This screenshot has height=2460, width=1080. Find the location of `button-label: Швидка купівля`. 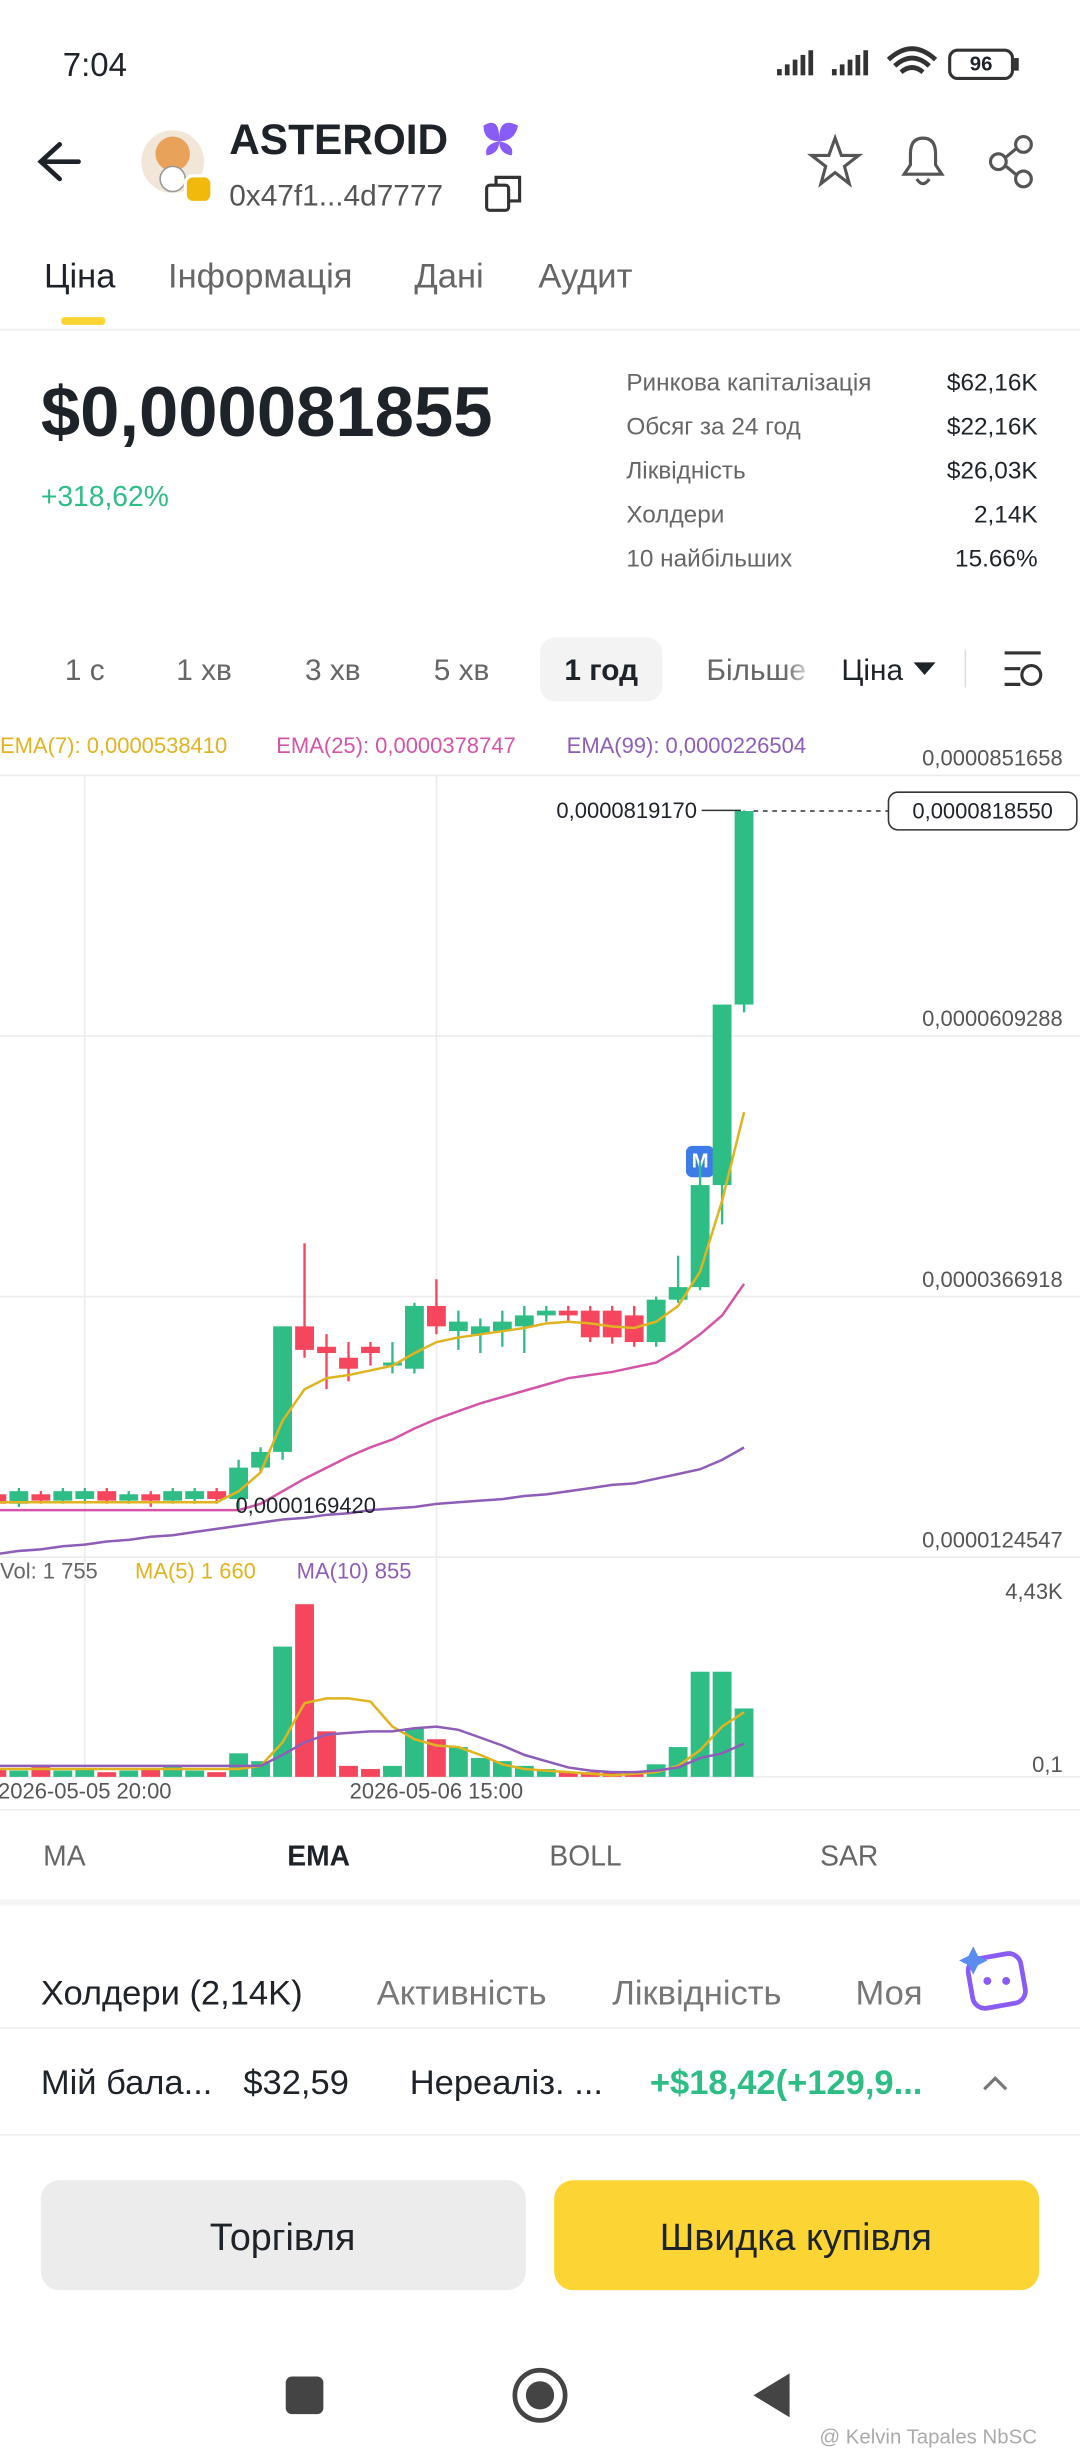

button-label: Швидка купівля is located at coordinates (796, 2237).